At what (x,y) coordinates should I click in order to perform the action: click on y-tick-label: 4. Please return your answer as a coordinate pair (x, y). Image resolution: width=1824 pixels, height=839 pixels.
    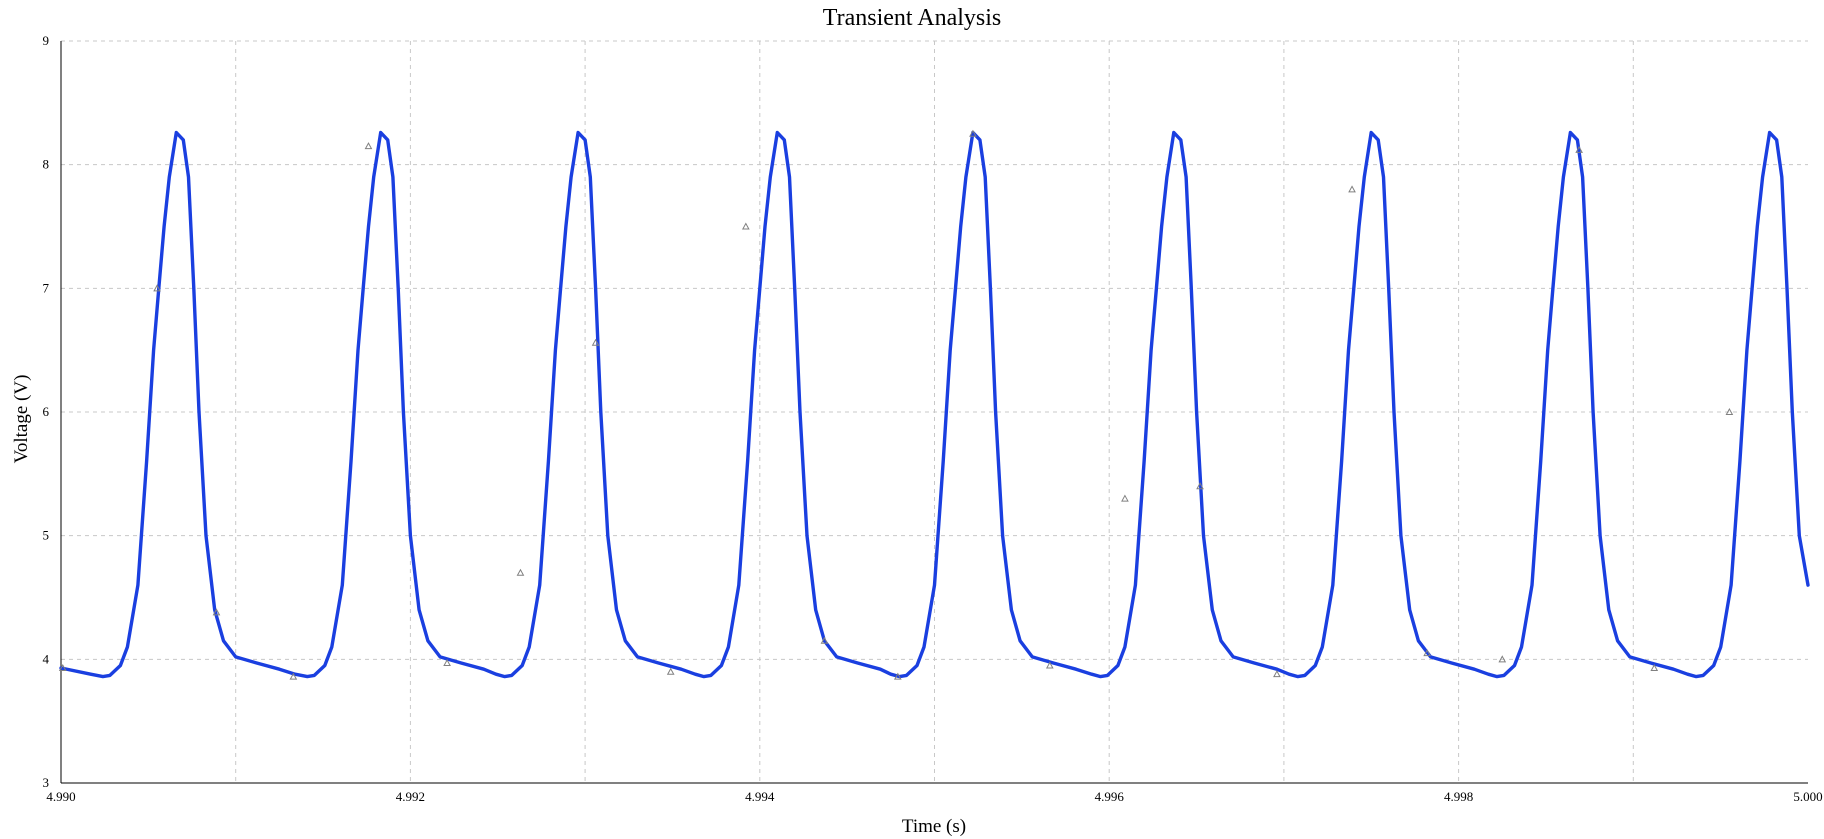
    Looking at the image, I should click on (46, 658).